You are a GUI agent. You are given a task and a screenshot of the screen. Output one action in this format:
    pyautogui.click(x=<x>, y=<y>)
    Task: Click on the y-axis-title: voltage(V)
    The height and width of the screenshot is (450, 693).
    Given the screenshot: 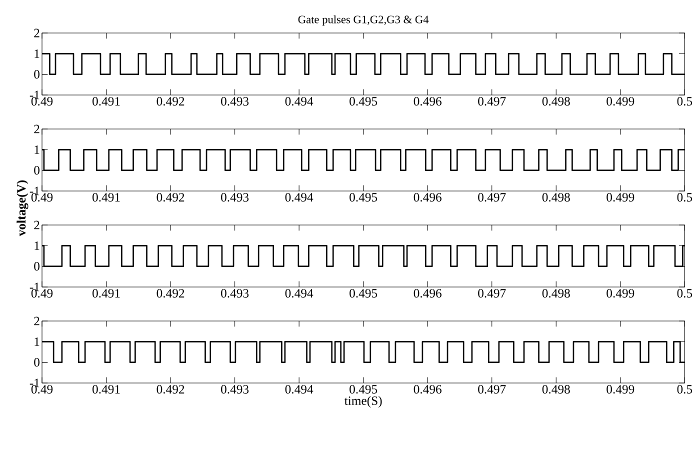 What is the action you would take?
    pyautogui.click(x=22, y=208)
    